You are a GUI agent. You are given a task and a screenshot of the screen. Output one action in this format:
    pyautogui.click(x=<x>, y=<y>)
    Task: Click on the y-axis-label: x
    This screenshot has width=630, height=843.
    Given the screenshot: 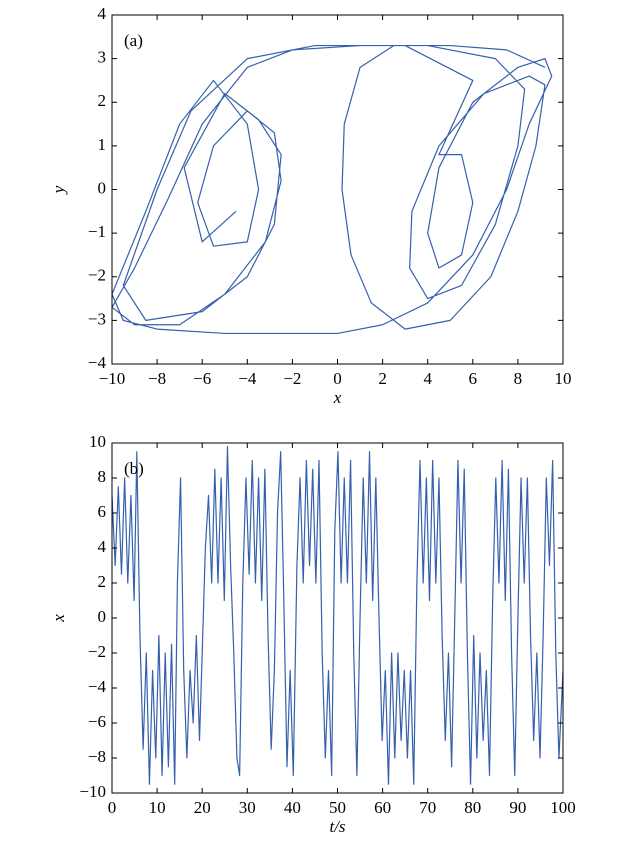 What is the action you would take?
    pyautogui.click(x=58, y=618)
    